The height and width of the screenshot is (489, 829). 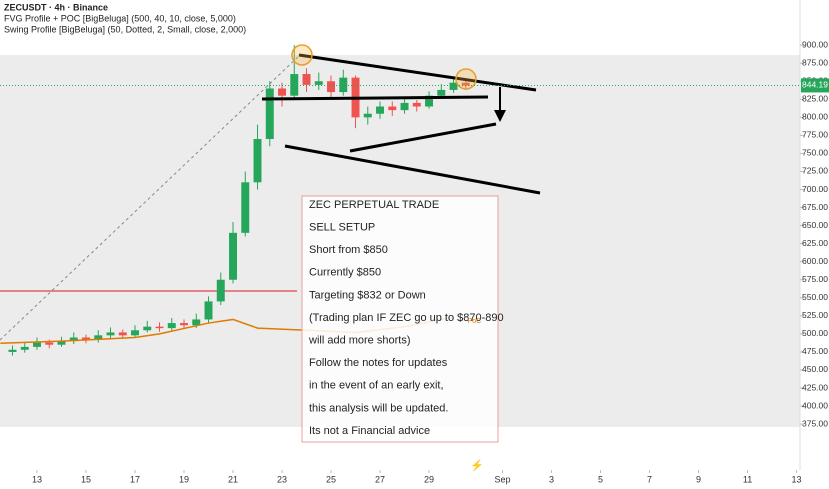 I want to click on y-tick-label: 525.00, so click(x=815, y=315).